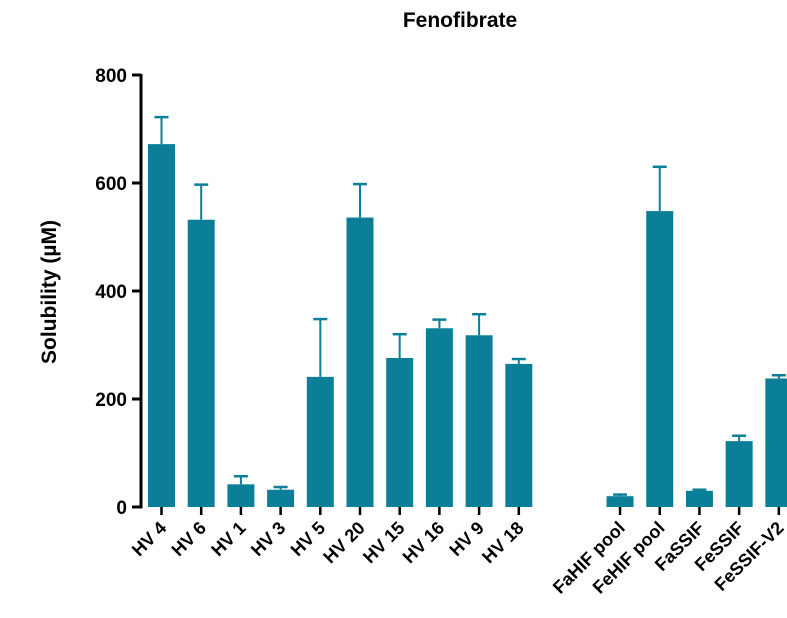  What do you see at coordinates (189, 539) in the screenshot?
I see `x-tick-label: HV 6` at bounding box center [189, 539].